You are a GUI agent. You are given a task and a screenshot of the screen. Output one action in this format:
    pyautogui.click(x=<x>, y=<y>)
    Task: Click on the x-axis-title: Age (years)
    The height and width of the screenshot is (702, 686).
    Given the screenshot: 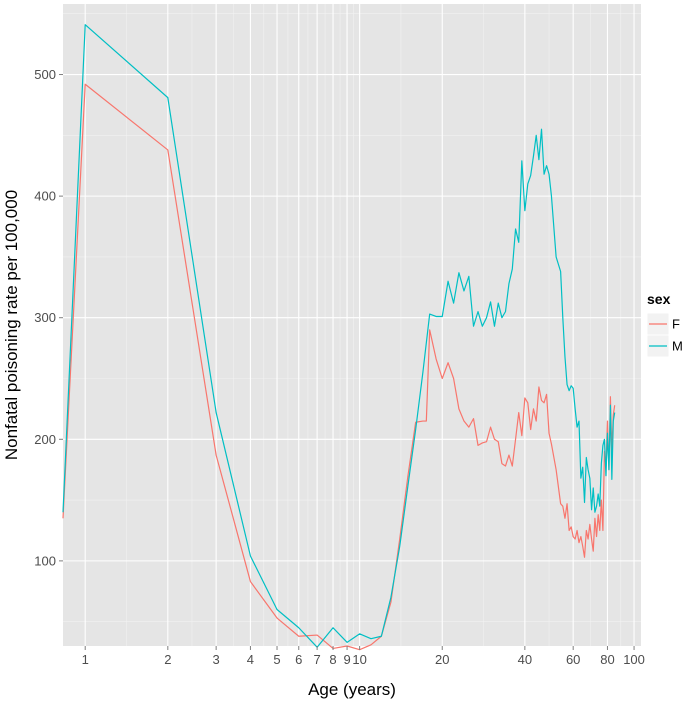 What is the action you would take?
    pyautogui.click(x=352, y=689)
    